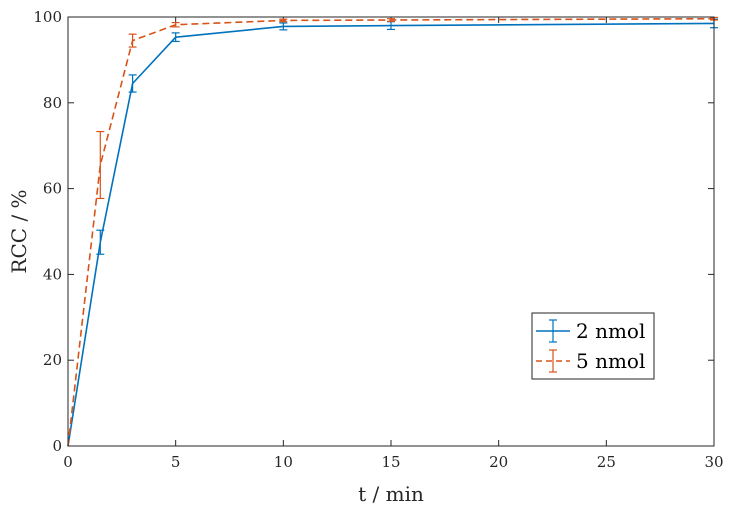 The image size is (729, 514). What do you see at coordinates (610, 361) in the screenshot?
I see `legend-label: 5 nmol` at bounding box center [610, 361].